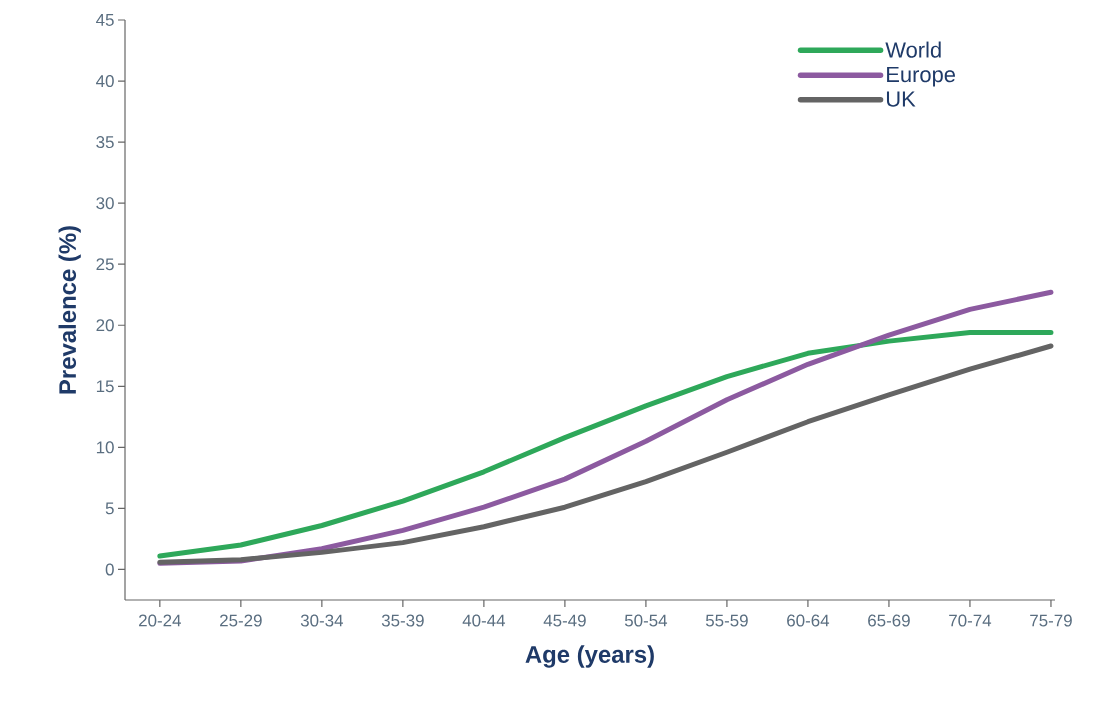  Describe the element at coordinates (105, 264) in the screenshot. I see `y-tick-label: 25` at that location.